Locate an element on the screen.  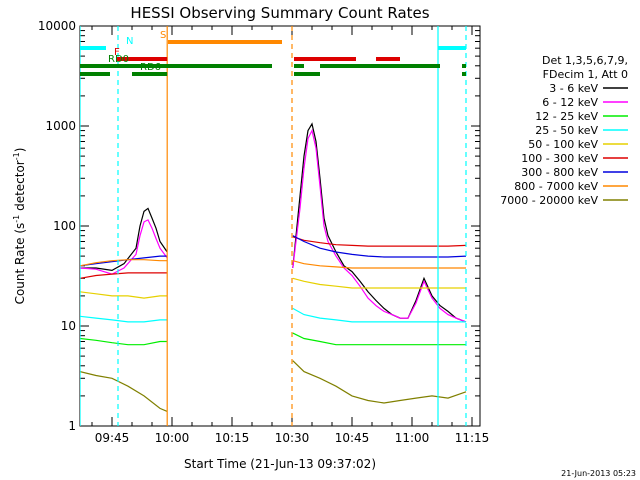
x-tick-label: 10:00 is located at coordinates (172, 438).